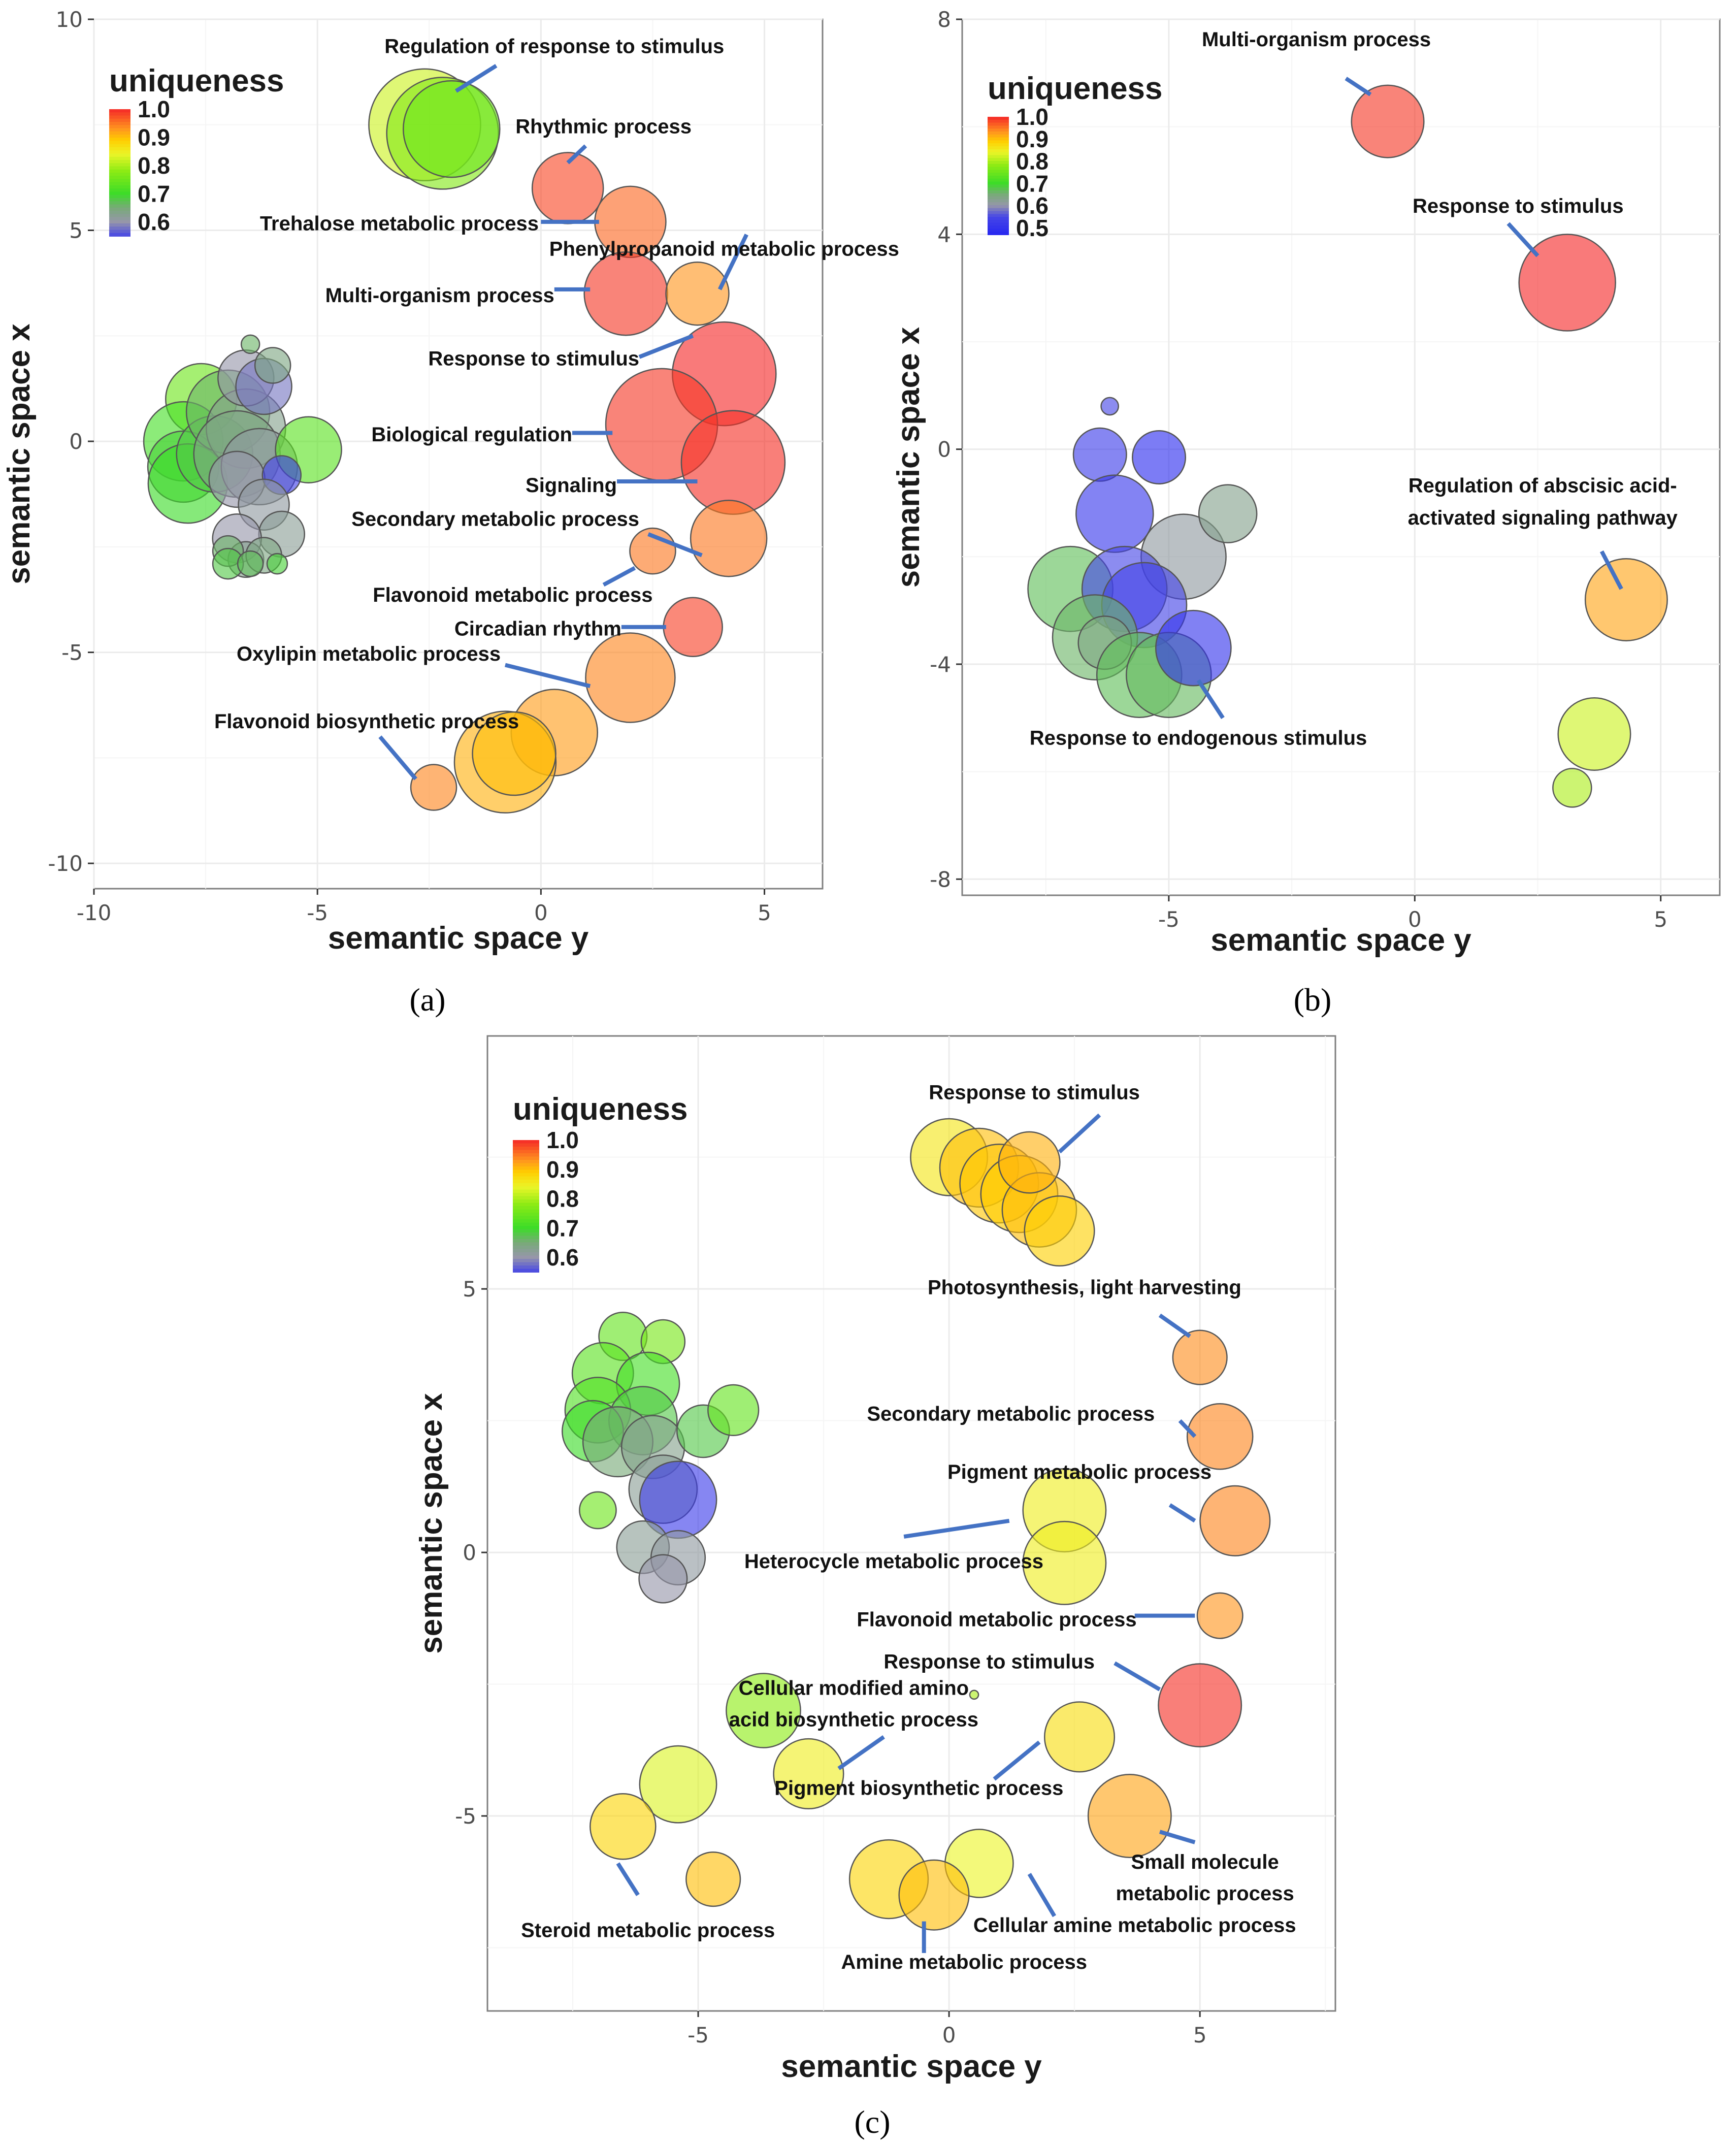 Image resolution: width=1736 pixels, height=2144 pixels. Describe the element at coordinates (541, 912) in the screenshot. I see `x-tick-label: 0` at that location.